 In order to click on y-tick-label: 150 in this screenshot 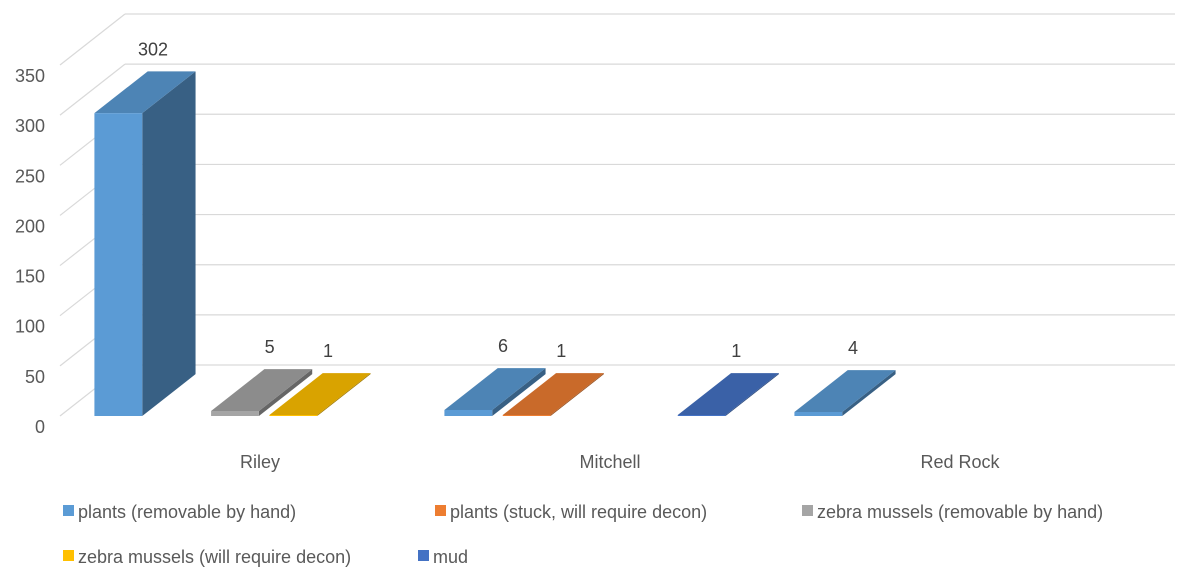, I will do `click(30, 277)`.